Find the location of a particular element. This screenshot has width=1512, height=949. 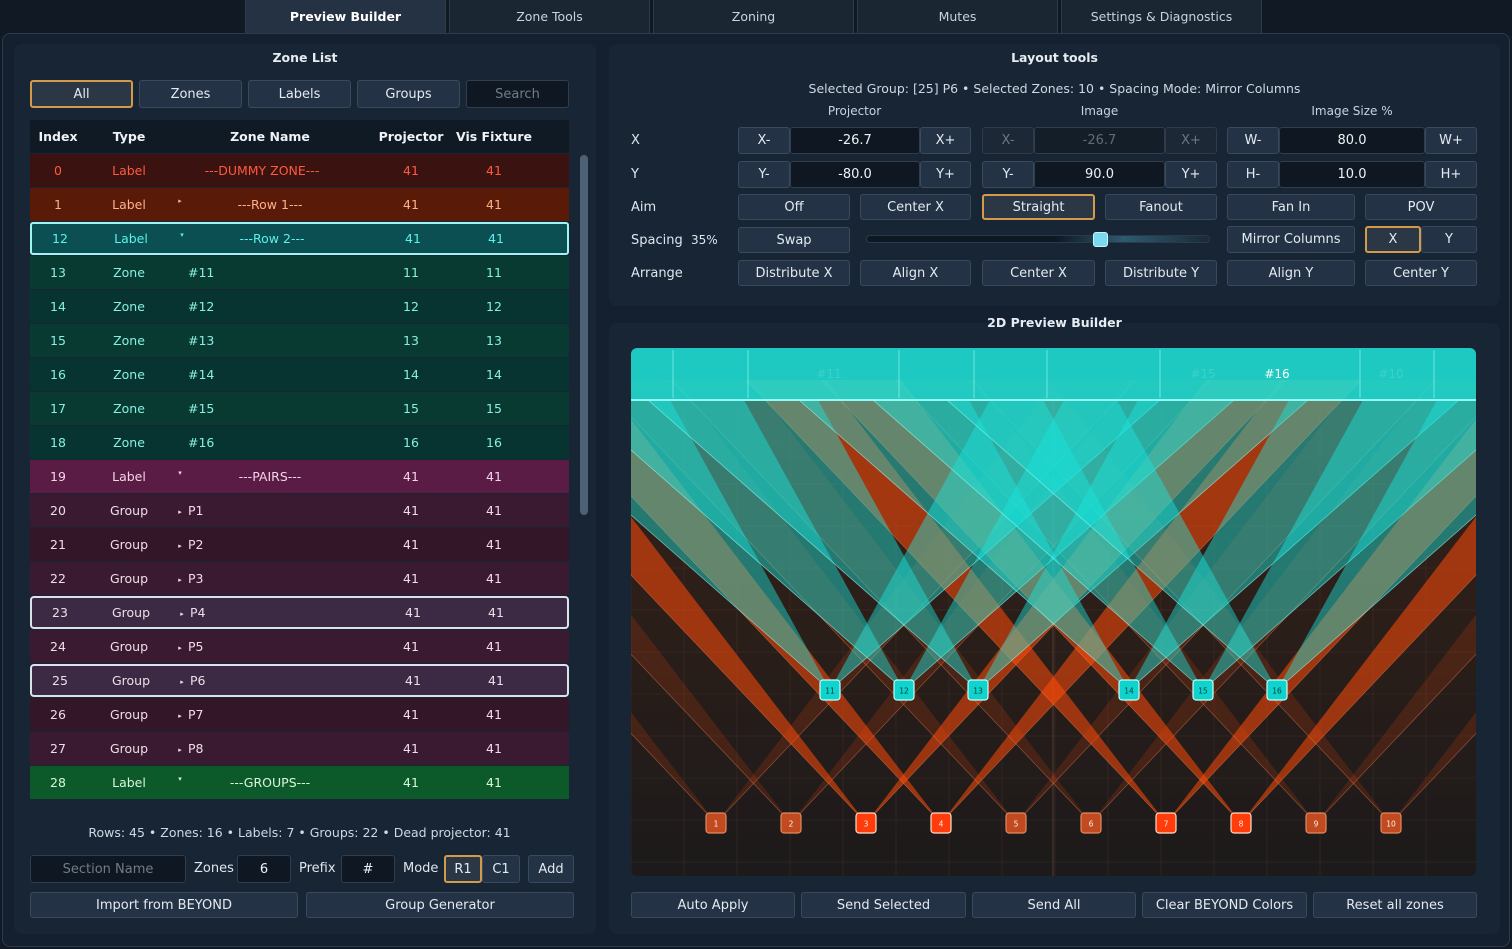

filter-all-button: All is located at coordinates (81, 94).